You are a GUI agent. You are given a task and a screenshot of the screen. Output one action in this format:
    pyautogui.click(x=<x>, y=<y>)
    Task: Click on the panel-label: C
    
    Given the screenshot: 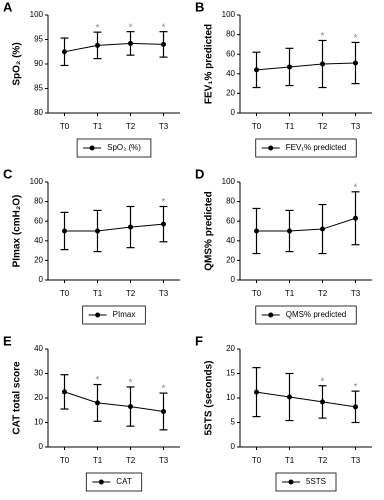 What is the action you would take?
    pyautogui.click(x=8, y=173)
    